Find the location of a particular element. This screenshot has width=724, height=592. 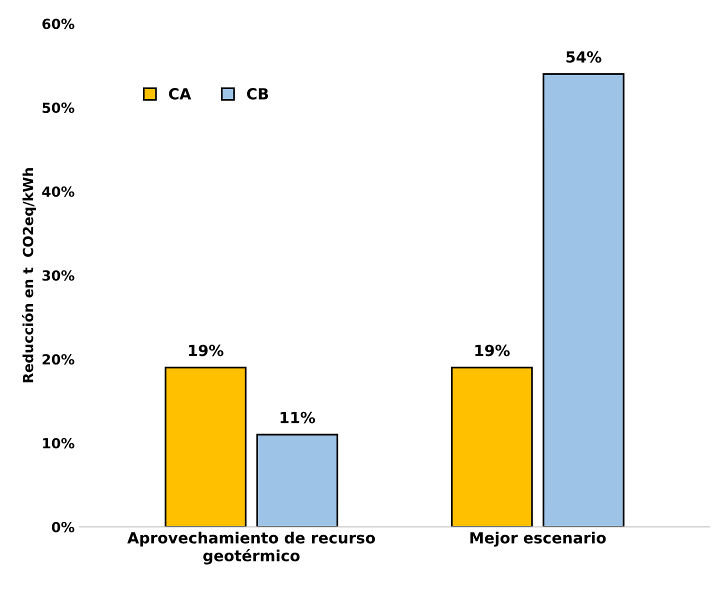

x-tick-label: Aprovechamiento de recurso geotérmico is located at coordinates (251, 548).